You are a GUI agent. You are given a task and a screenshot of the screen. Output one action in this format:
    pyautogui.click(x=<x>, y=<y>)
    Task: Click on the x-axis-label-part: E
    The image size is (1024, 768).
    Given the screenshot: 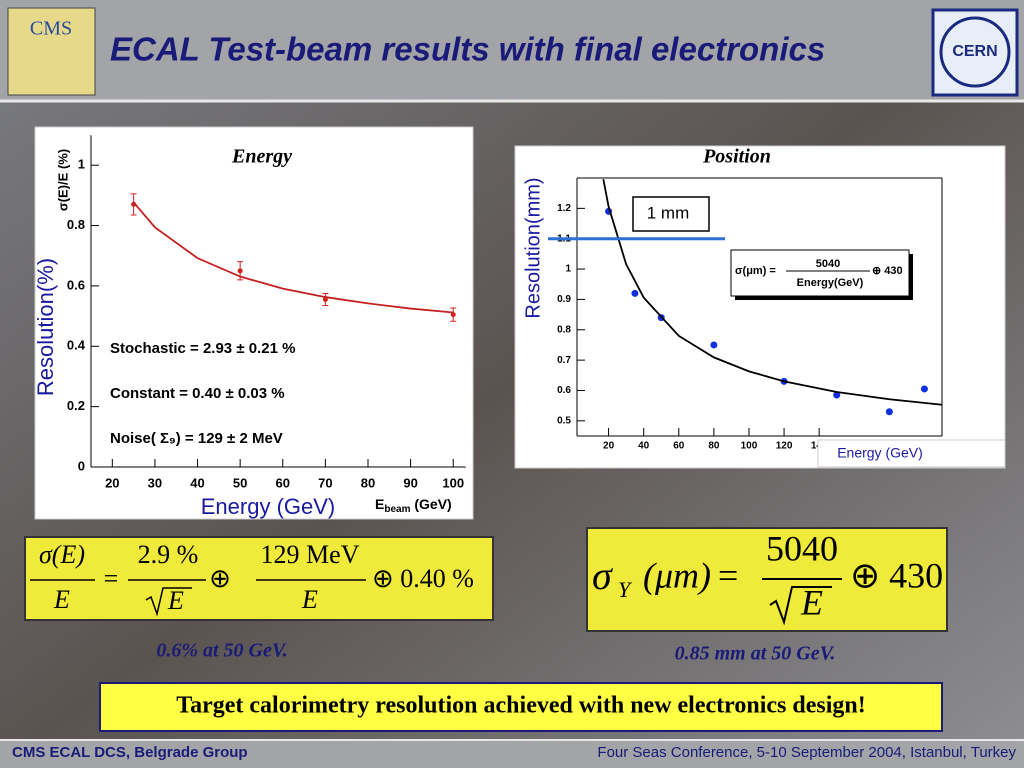 What is the action you would take?
    pyautogui.click(x=379, y=504)
    